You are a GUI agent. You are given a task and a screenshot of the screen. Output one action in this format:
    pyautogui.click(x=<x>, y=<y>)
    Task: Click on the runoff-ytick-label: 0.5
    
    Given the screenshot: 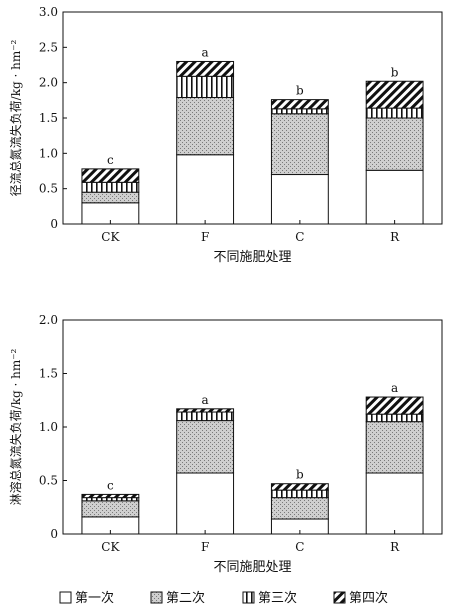 What is the action you would take?
    pyautogui.click(x=48, y=189)
    